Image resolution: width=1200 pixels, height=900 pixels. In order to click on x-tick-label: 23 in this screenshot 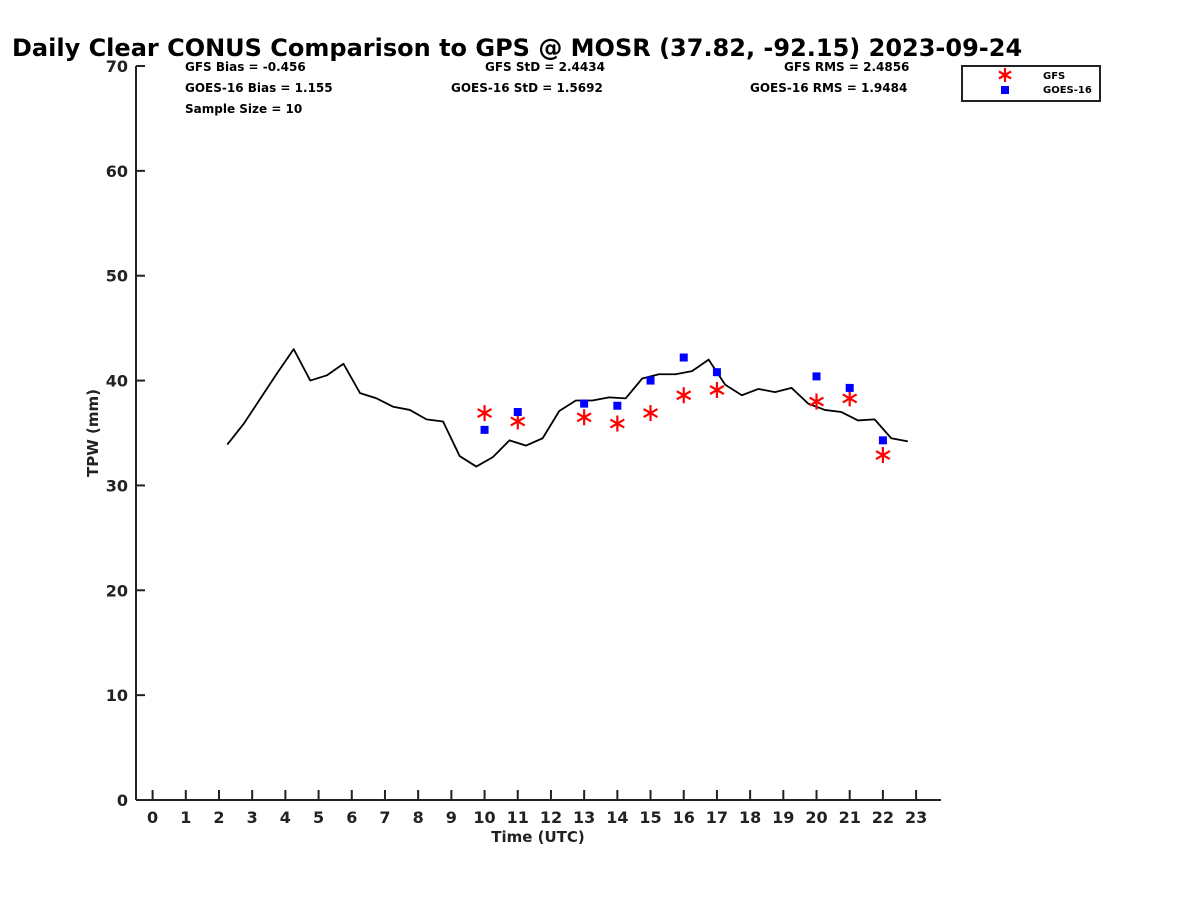, I will do `click(916, 817)`.